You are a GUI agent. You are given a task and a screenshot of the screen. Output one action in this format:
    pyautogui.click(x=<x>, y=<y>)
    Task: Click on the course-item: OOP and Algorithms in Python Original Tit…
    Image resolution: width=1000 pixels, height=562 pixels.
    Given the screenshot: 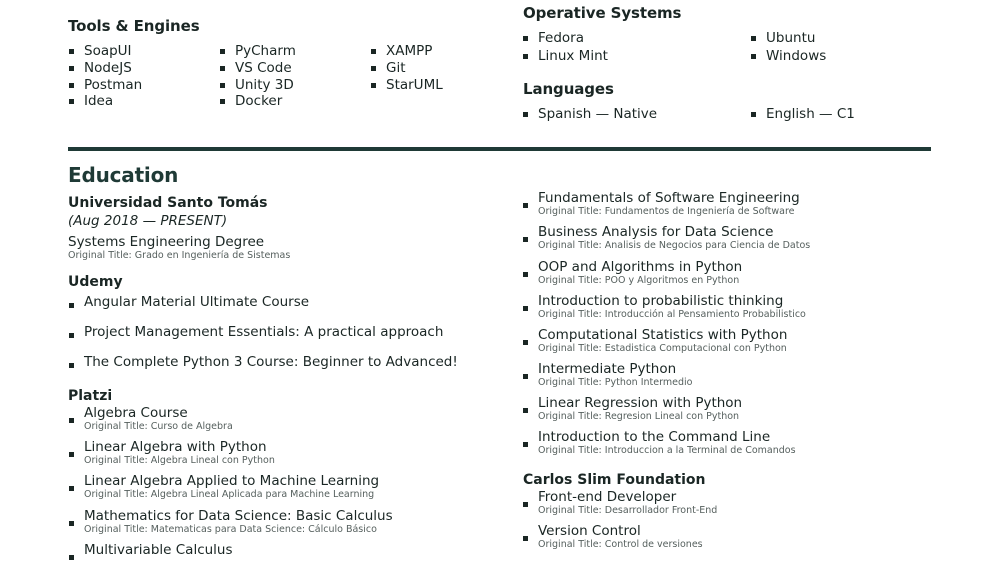 What is the action you would take?
    pyautogui.click(x=632, y=272)
    